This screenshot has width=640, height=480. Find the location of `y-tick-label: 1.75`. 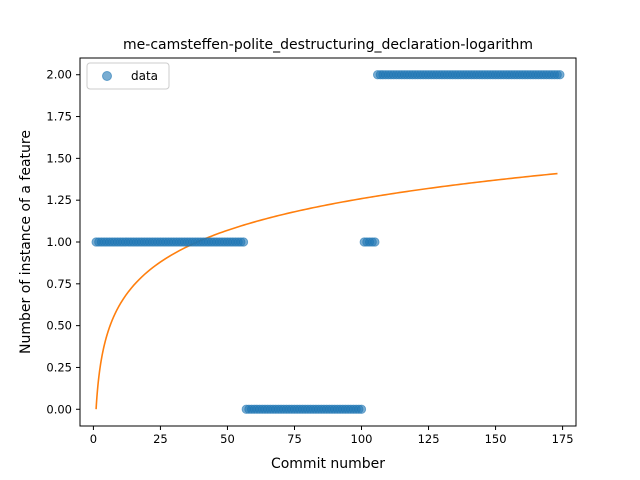

y-tick-label: 1.75 is located at coordinates (59, 117).